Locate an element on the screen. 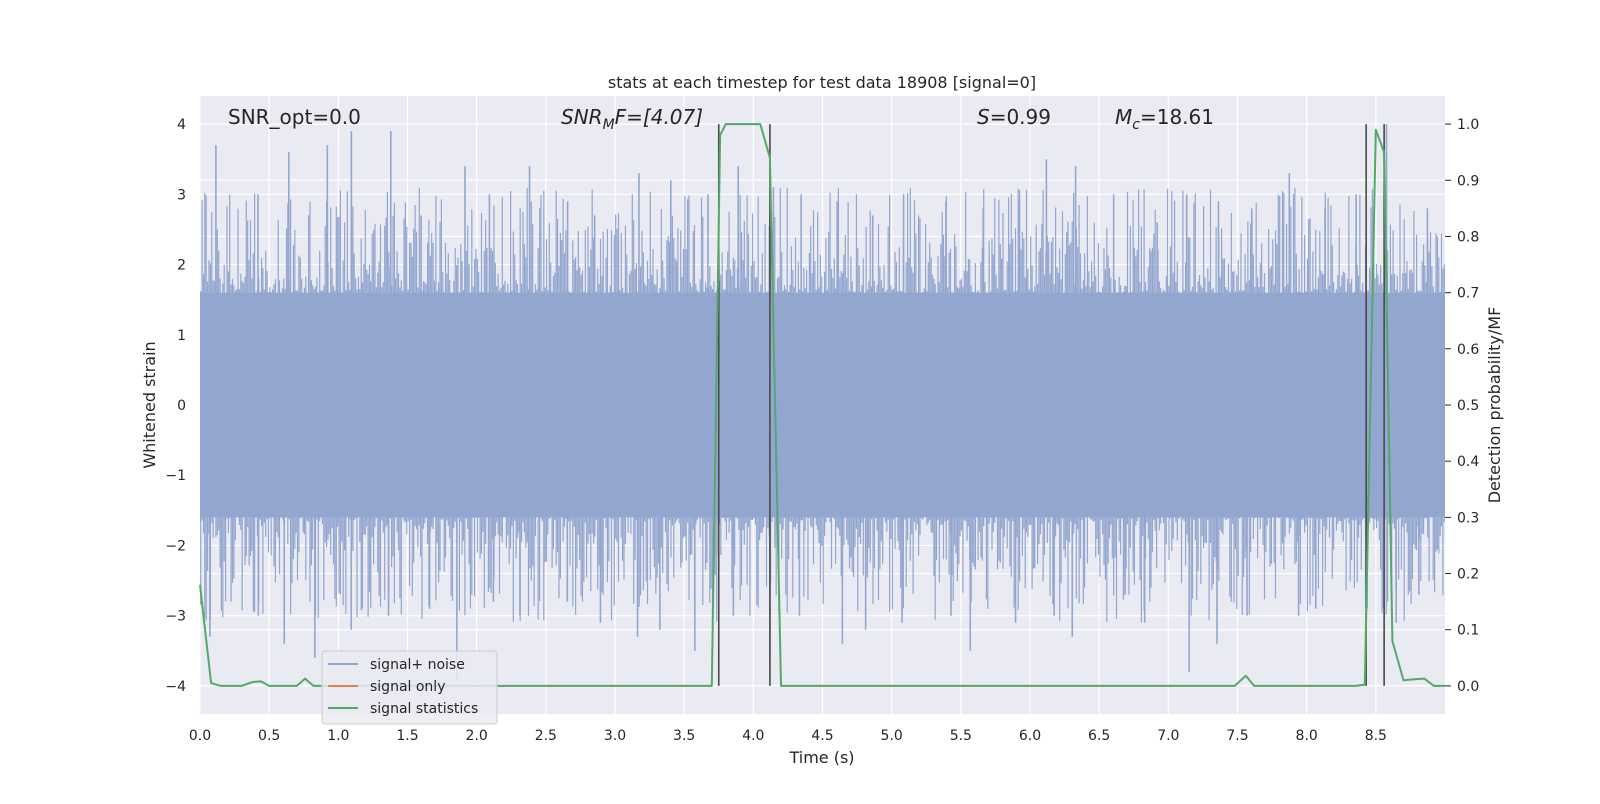 The width and height of the screenshot is (1600, 804). legend-label-signal-statistics: signal statistics is located at coordinates (424, 709).